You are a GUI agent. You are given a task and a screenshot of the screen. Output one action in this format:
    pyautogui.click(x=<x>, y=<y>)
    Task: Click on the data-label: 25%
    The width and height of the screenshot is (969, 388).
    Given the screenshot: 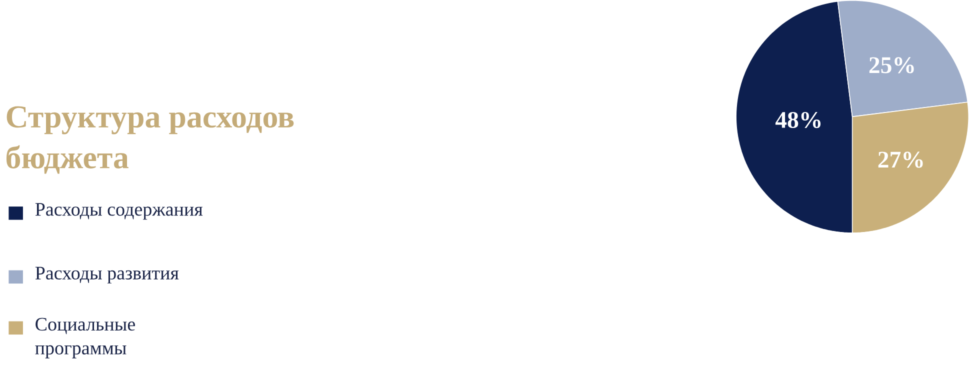 What is the action you would take?
    pyautogui.click(x=891, y=65)
    